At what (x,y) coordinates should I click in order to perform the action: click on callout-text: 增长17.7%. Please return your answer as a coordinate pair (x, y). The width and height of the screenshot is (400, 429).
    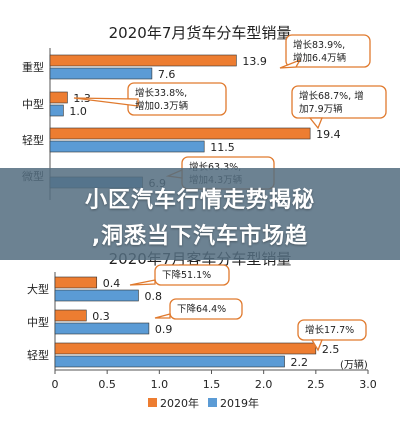
    Looking at the image, I should click on (329, 330).